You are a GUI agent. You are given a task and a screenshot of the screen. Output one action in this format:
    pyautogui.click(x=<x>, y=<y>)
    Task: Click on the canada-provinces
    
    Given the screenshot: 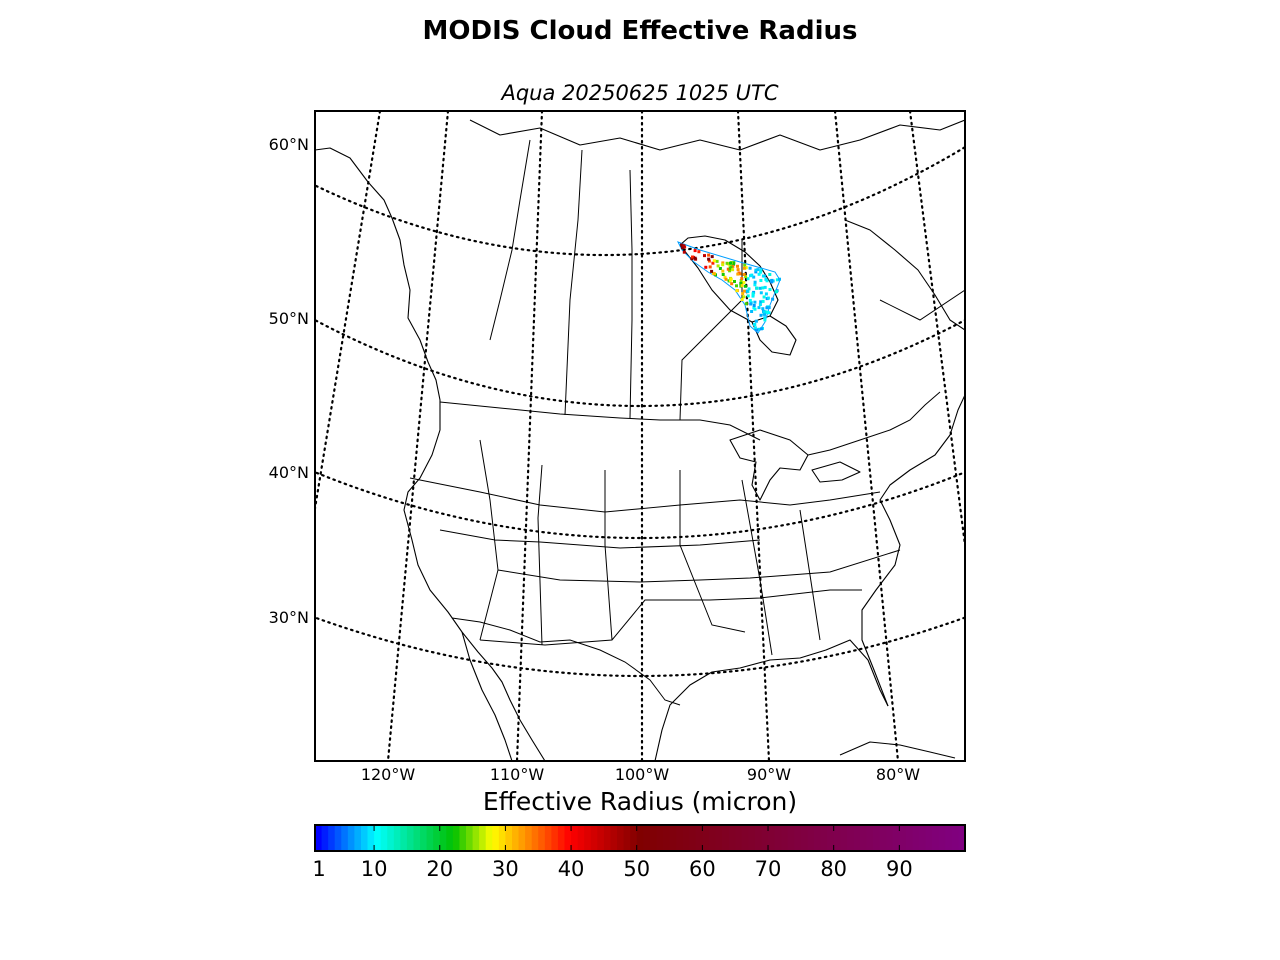 What is the action you would take?
    pyautogui.click(x=727, y=280)
    